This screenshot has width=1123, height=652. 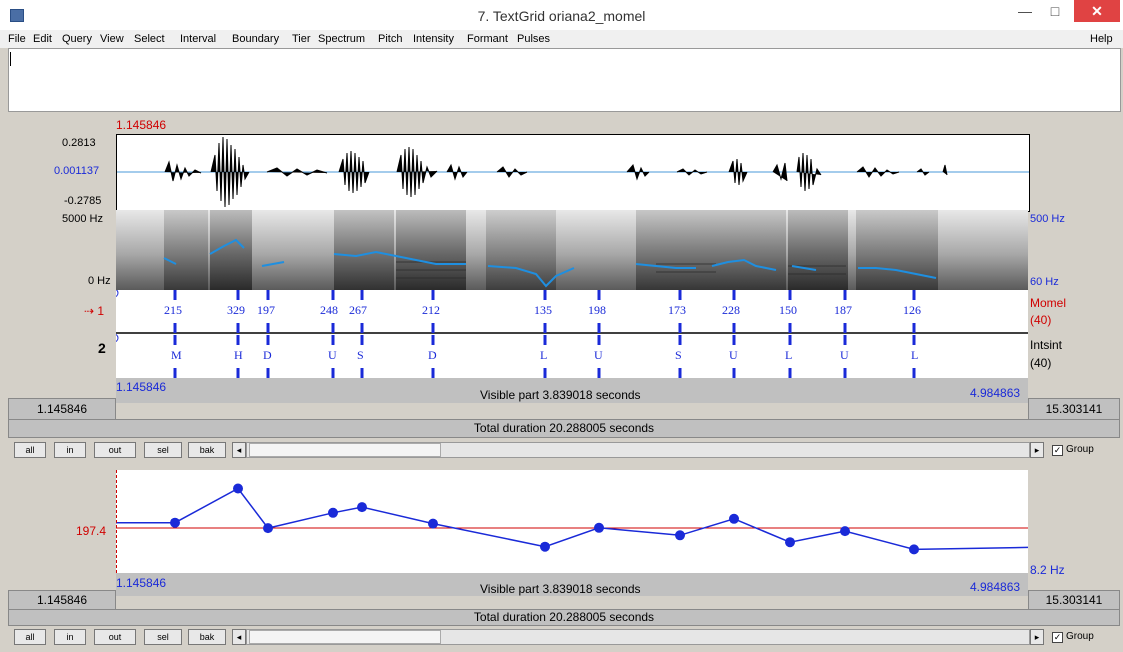 What do you see at coordinates (79, 143) in the screenshot?
I see `waveform-max-label: 0.2813` at bounding box center [79, 143].